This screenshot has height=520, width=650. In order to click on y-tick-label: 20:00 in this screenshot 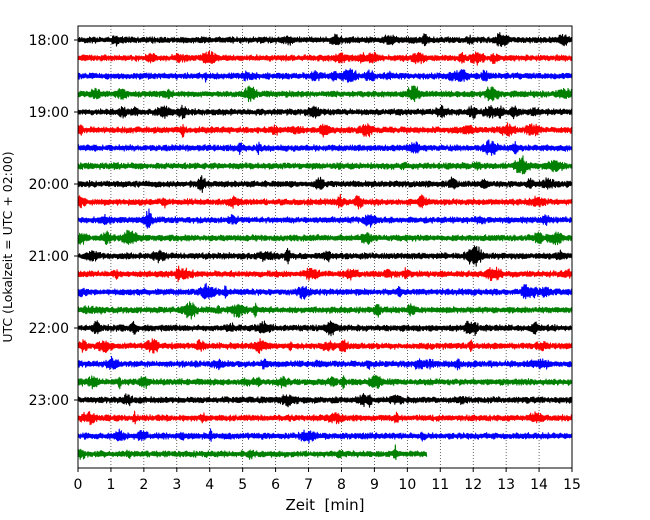, I will do `click(49, 185)`.